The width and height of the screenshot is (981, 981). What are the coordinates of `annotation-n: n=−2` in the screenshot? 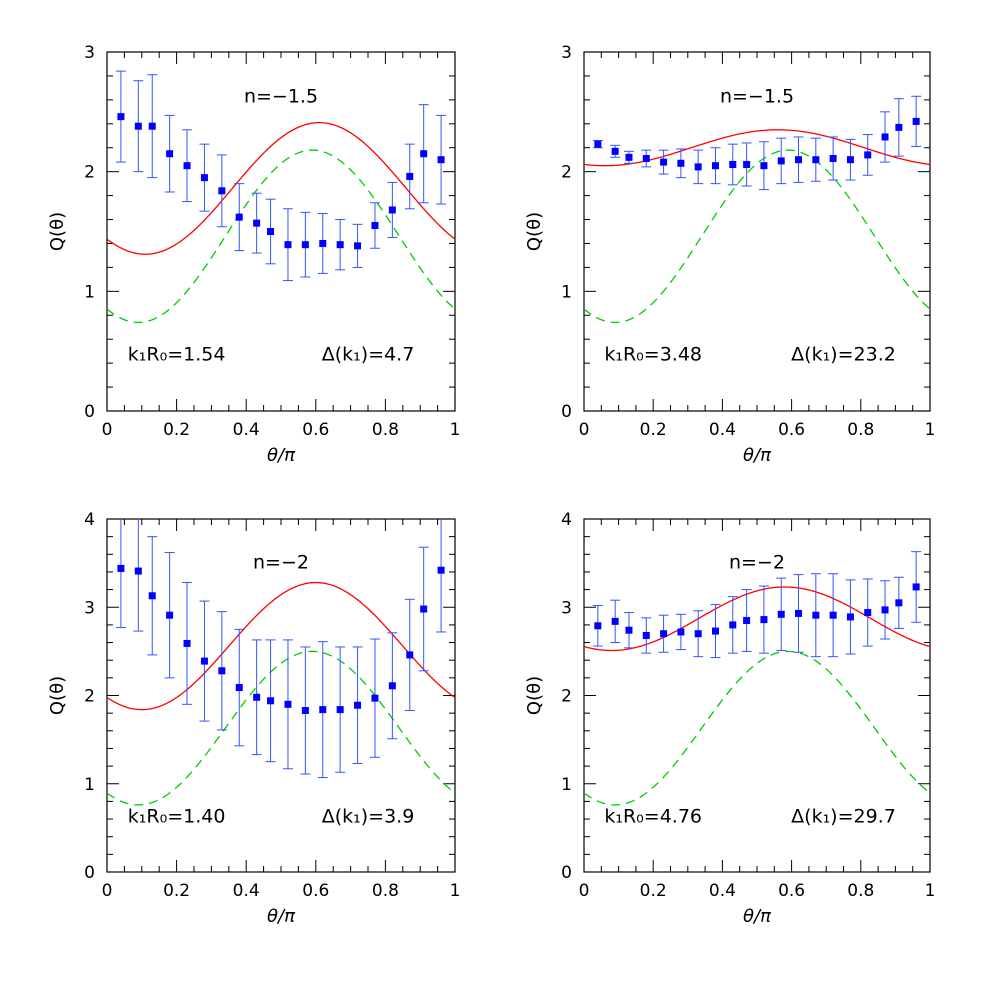 It's located at (757, 562).